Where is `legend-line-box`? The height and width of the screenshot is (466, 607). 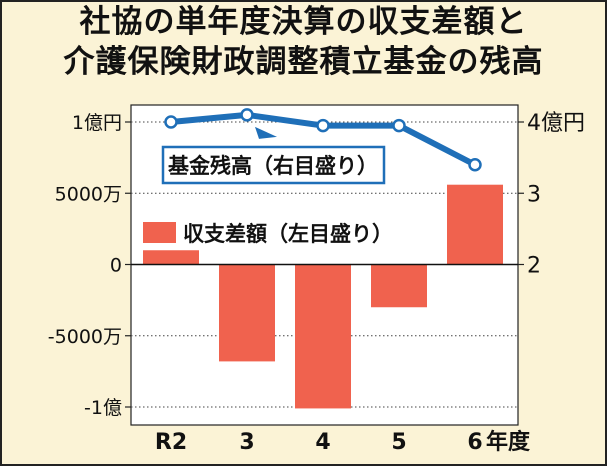 legend-line-box is located at coordinates (273, 165).